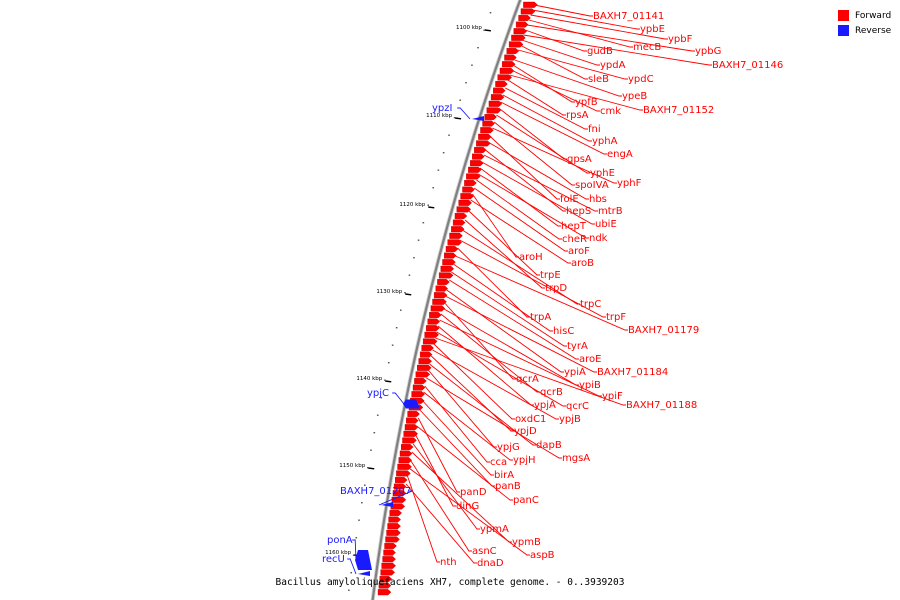  Describe the element at coordinates (606, 224) in the screenshot. I see `gene-label-ubie: ubiE` at that location.